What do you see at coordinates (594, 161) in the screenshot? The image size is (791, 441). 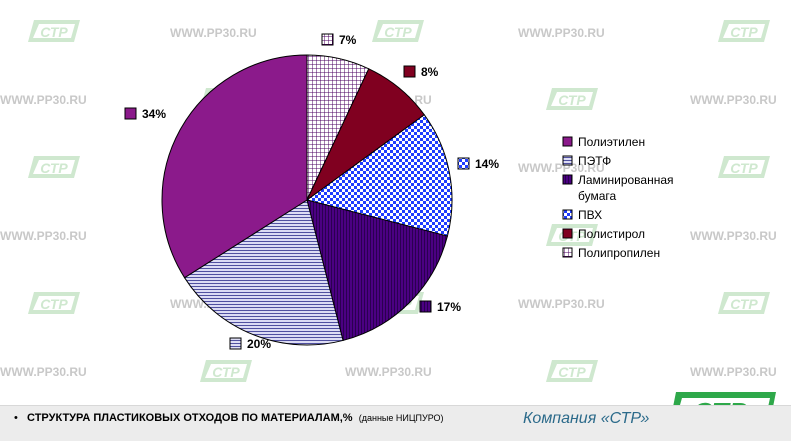 I see `legend-label: ПЭТФ` at bounding box center [594, 161].